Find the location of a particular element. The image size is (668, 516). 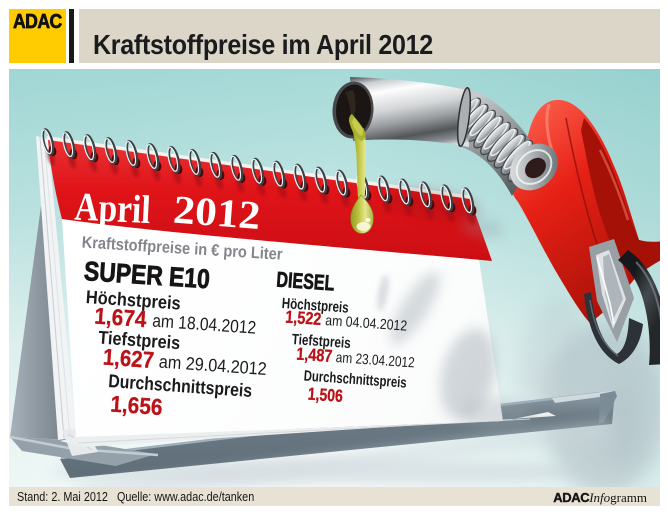

svg-text: am 04.04.2012 is located at coordinates (366, 324).